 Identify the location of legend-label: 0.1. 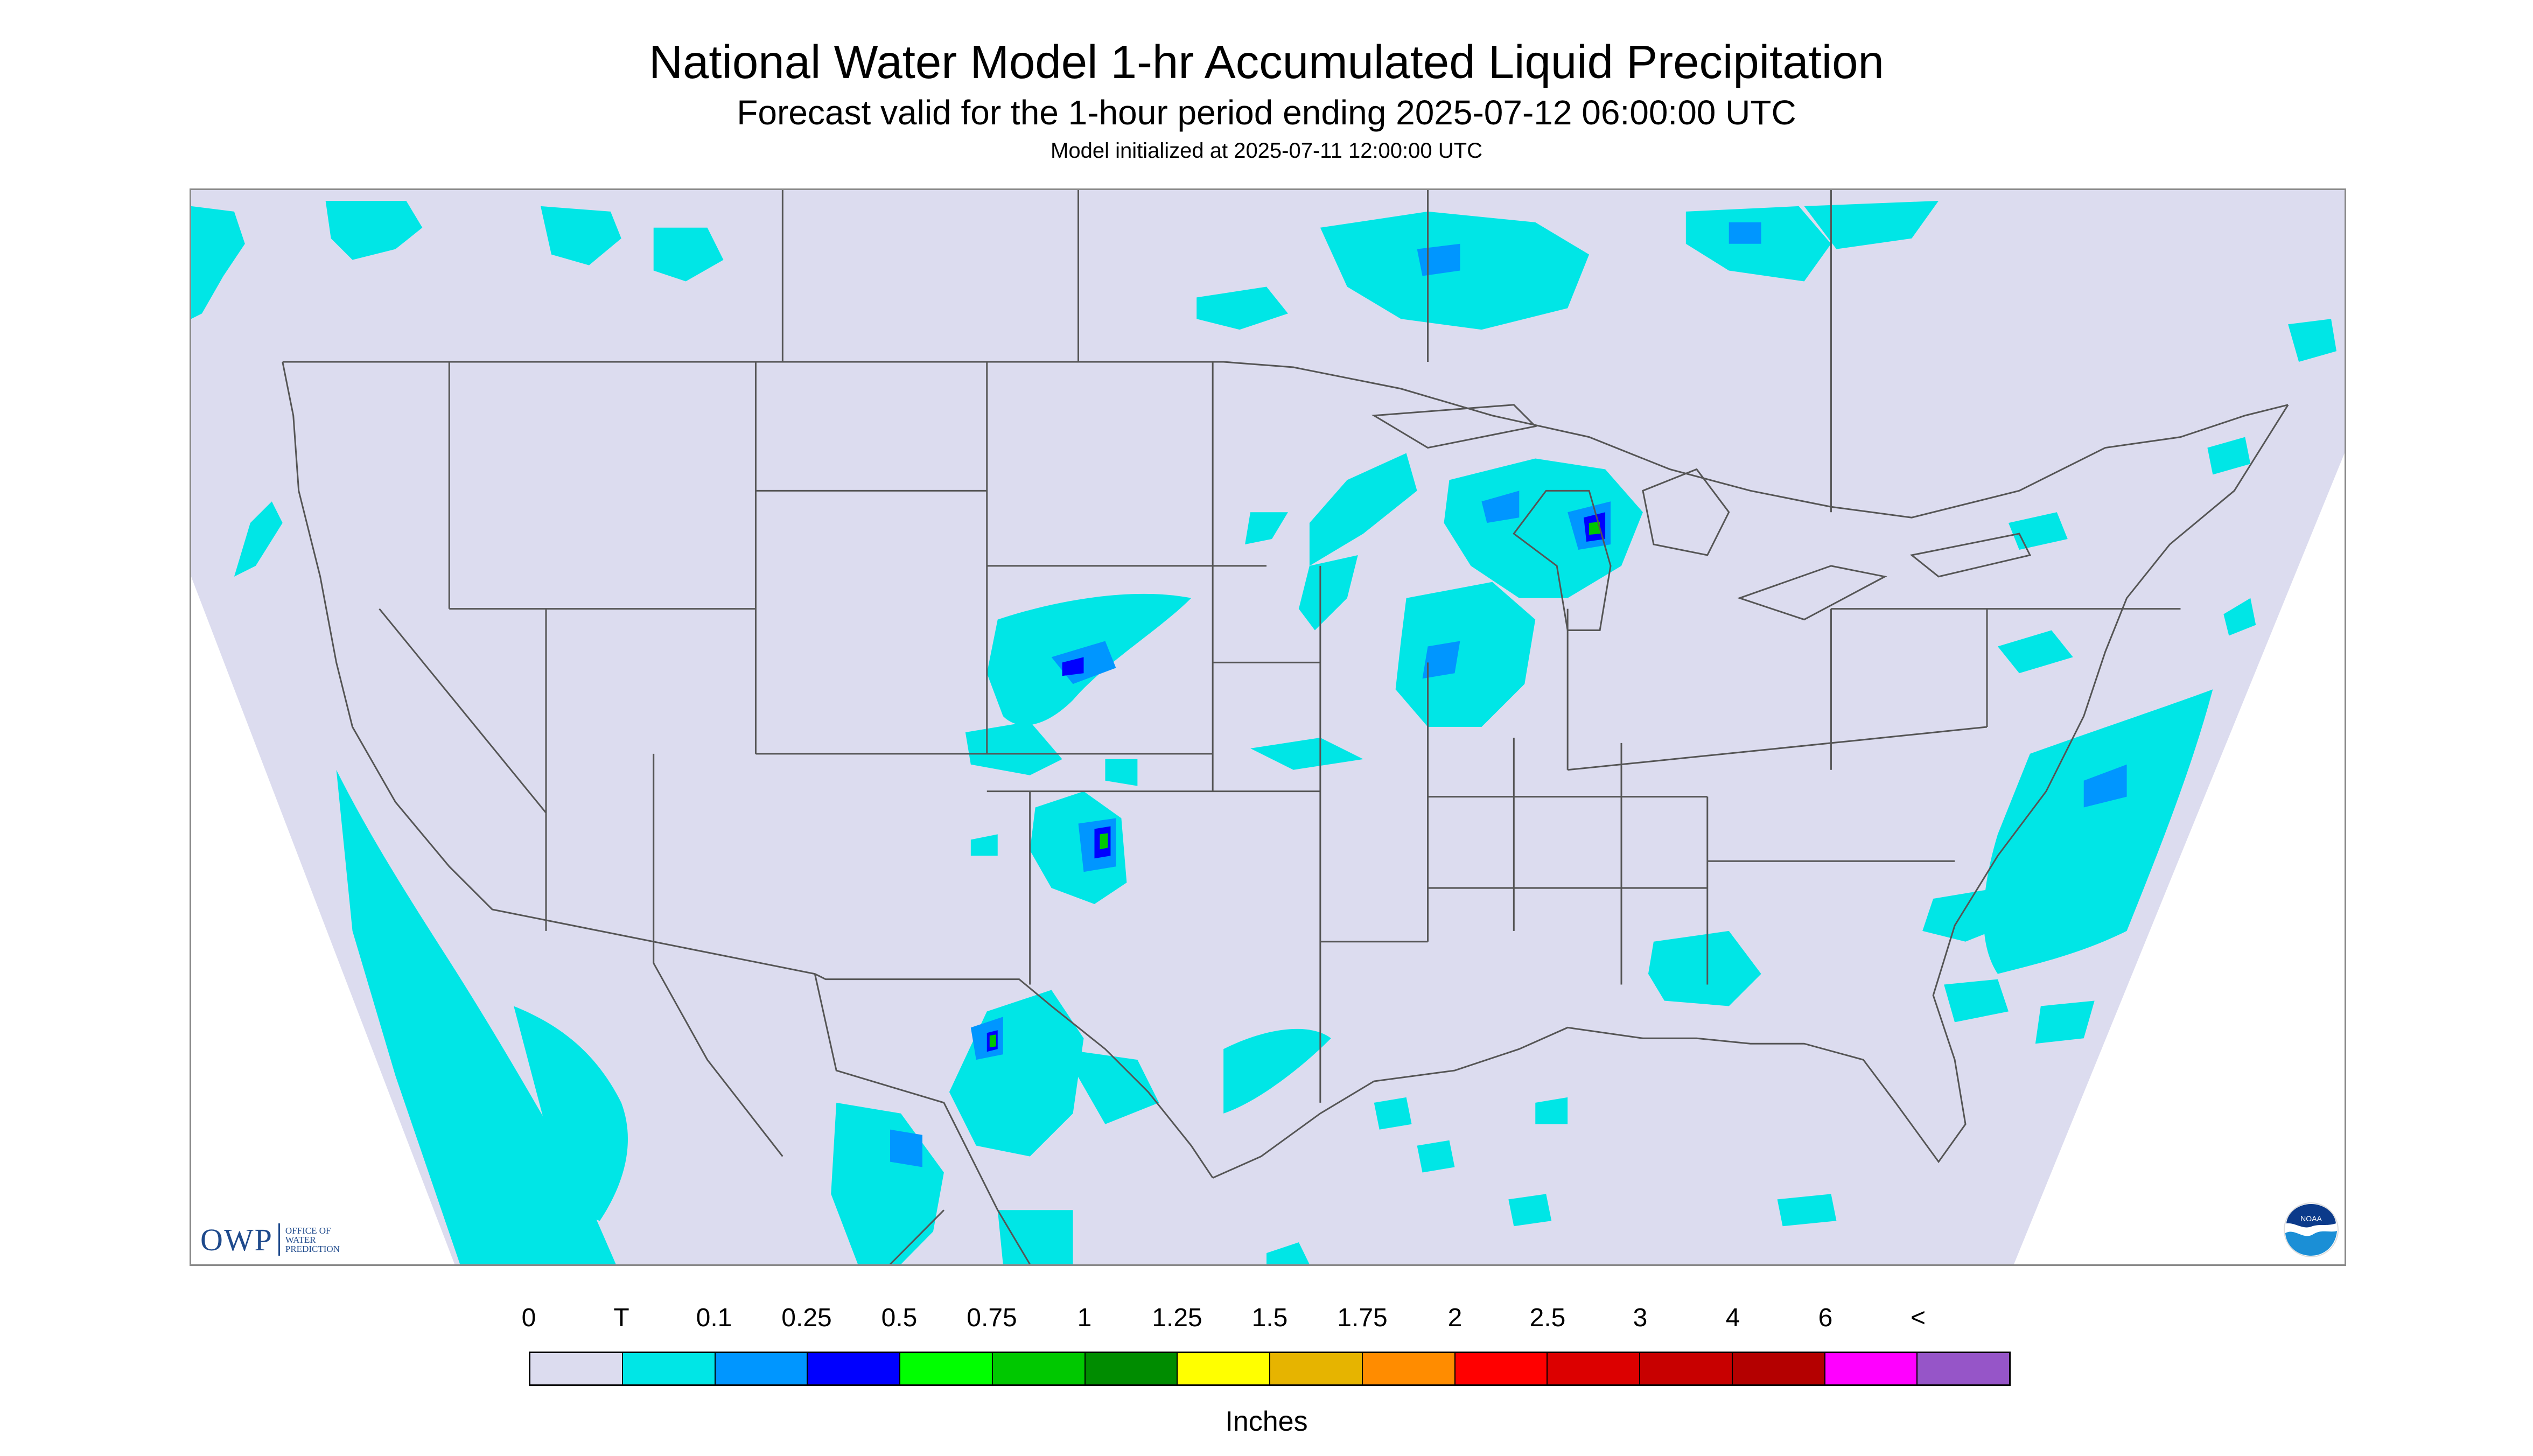
(714, 1318).